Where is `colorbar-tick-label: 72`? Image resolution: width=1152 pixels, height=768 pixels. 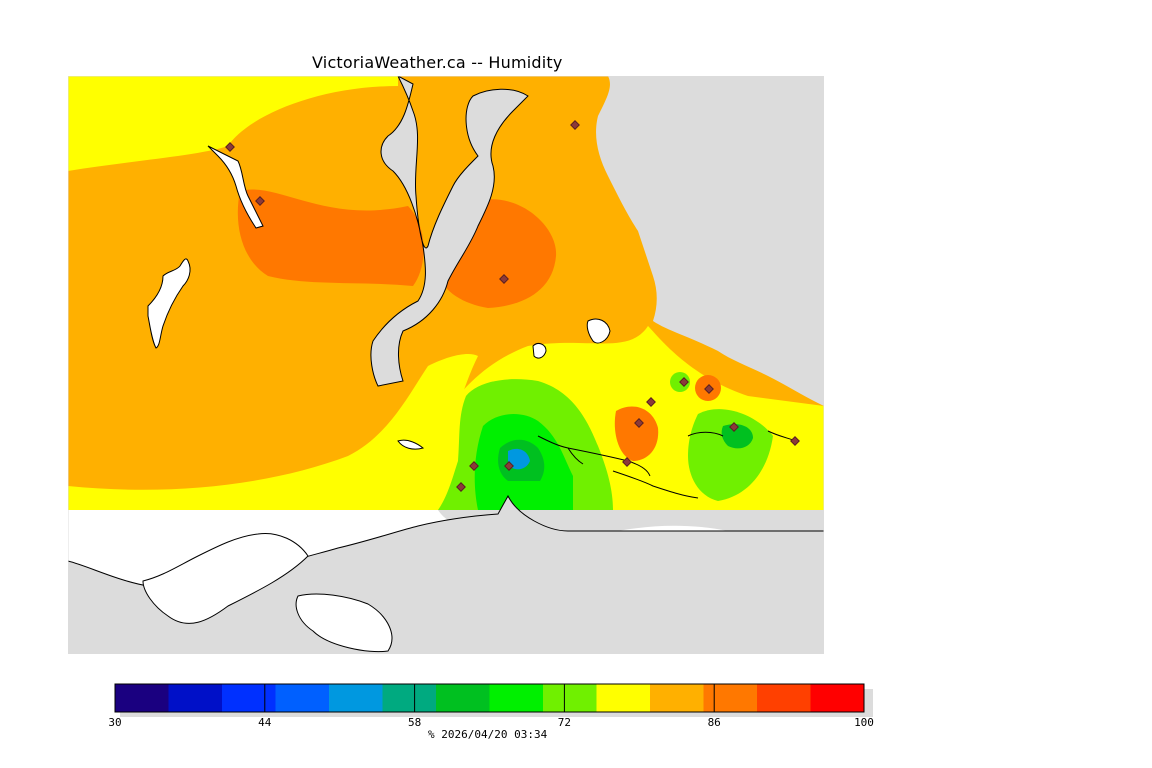 colorbar-tick-label: 72 is located at coordinates (564, 722).